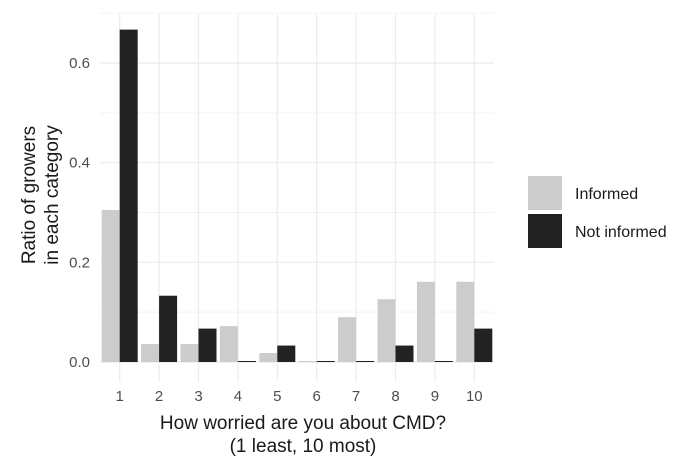 The image size is (681, 457). I want to click on x-tick-label: 6, so click(317, 396).